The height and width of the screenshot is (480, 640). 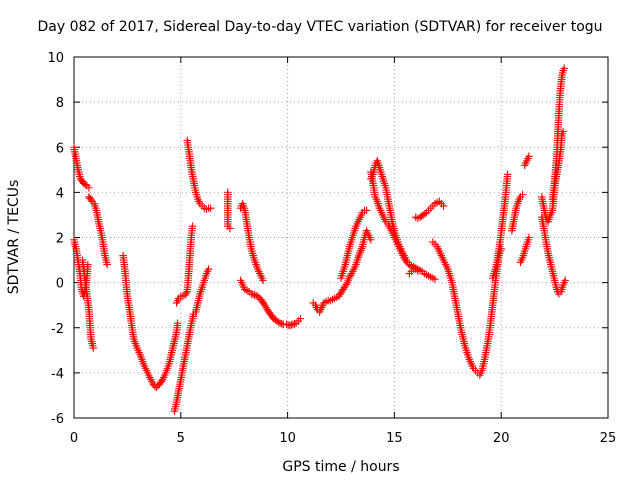 I want to click on x-tick-label: 20, so click(x=501, y=438).